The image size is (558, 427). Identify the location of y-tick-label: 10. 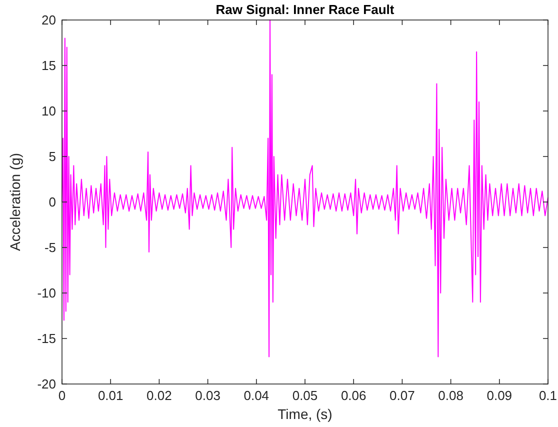
(49, 111).